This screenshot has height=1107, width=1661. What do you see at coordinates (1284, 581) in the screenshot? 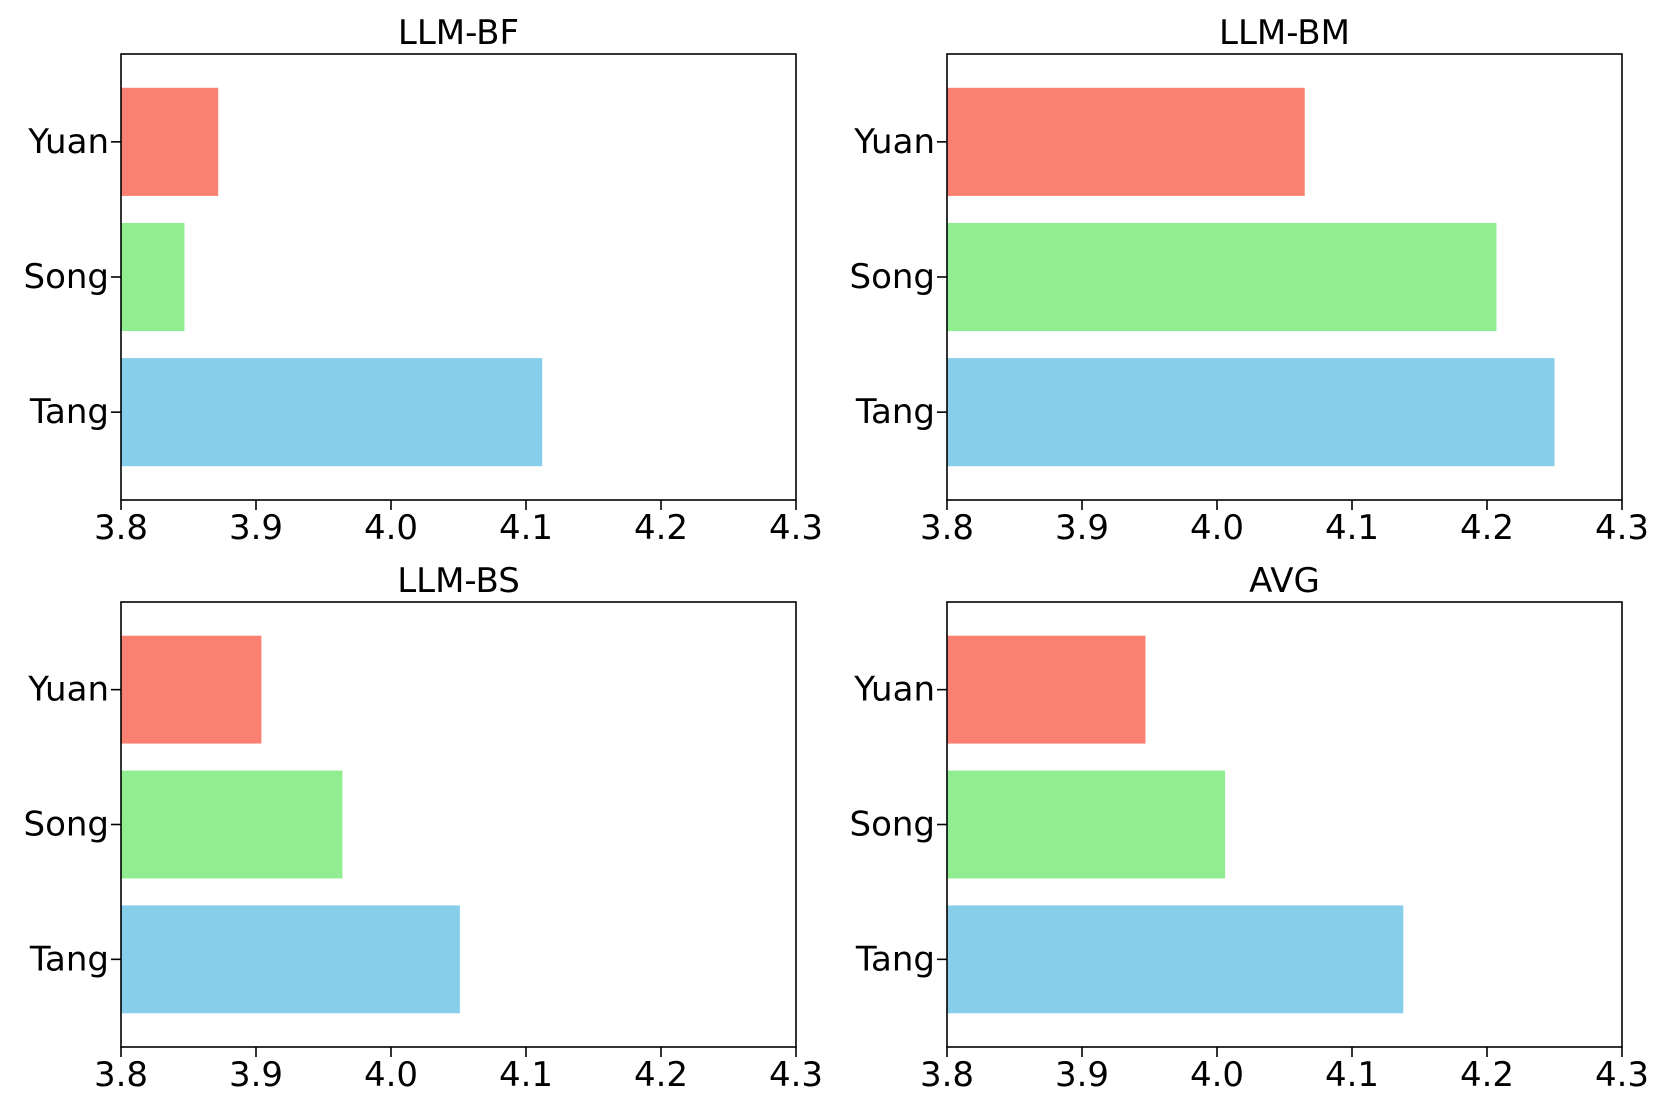
I see `chart-title: AVG` at bounding box center [1284, 581].